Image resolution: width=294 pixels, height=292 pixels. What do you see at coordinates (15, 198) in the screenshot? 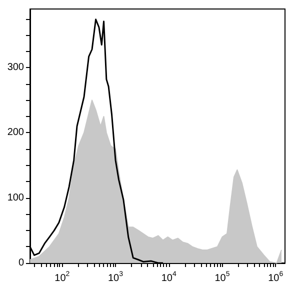
I see `y-tick-label: 100` at bounding box center [15, 198].